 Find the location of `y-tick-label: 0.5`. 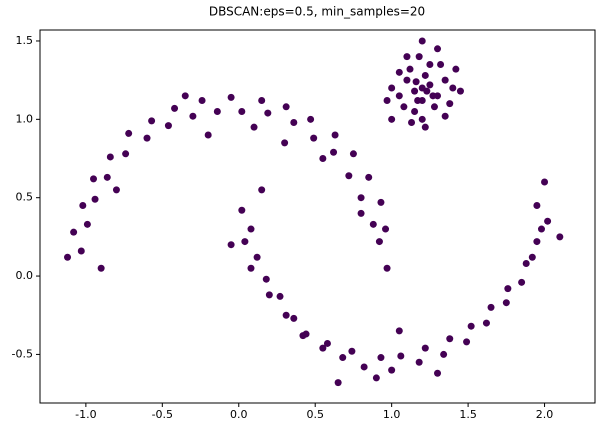

y-tick-label: 0.5 is located at coordinates (25, 197).